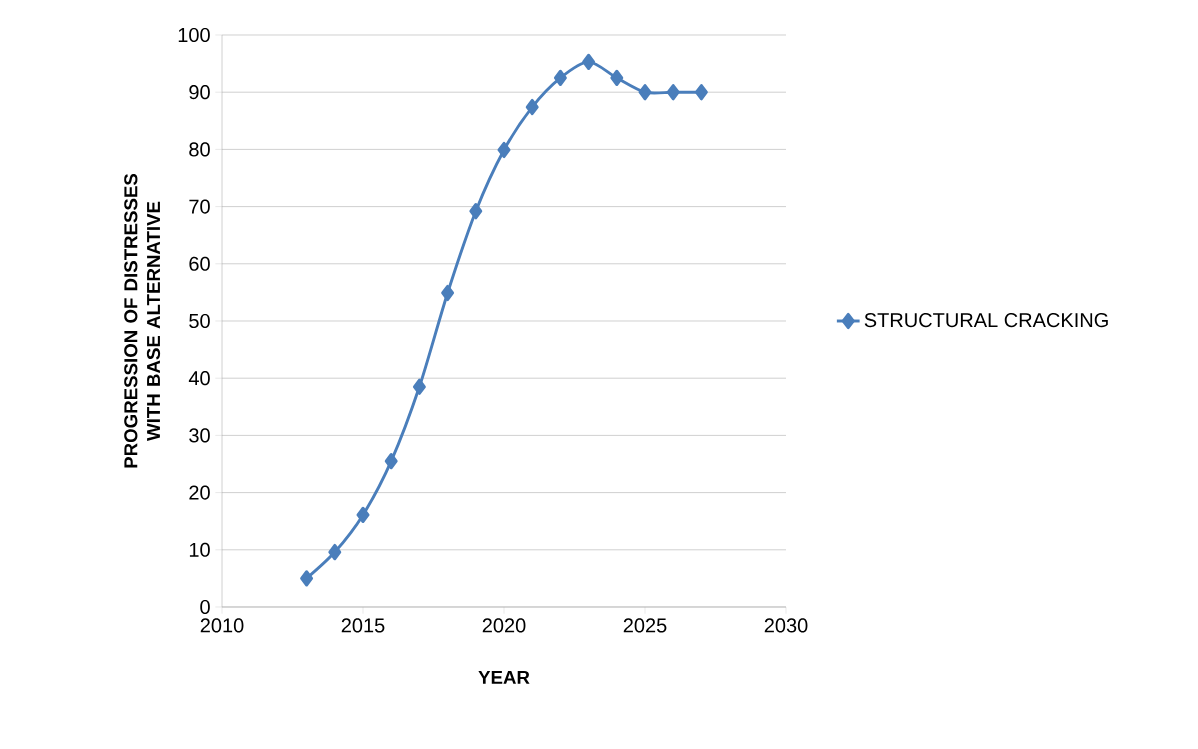  Describe the element at coordinates (199, 321) in the screenshot. I see `y-tick-label: 50` at that location.